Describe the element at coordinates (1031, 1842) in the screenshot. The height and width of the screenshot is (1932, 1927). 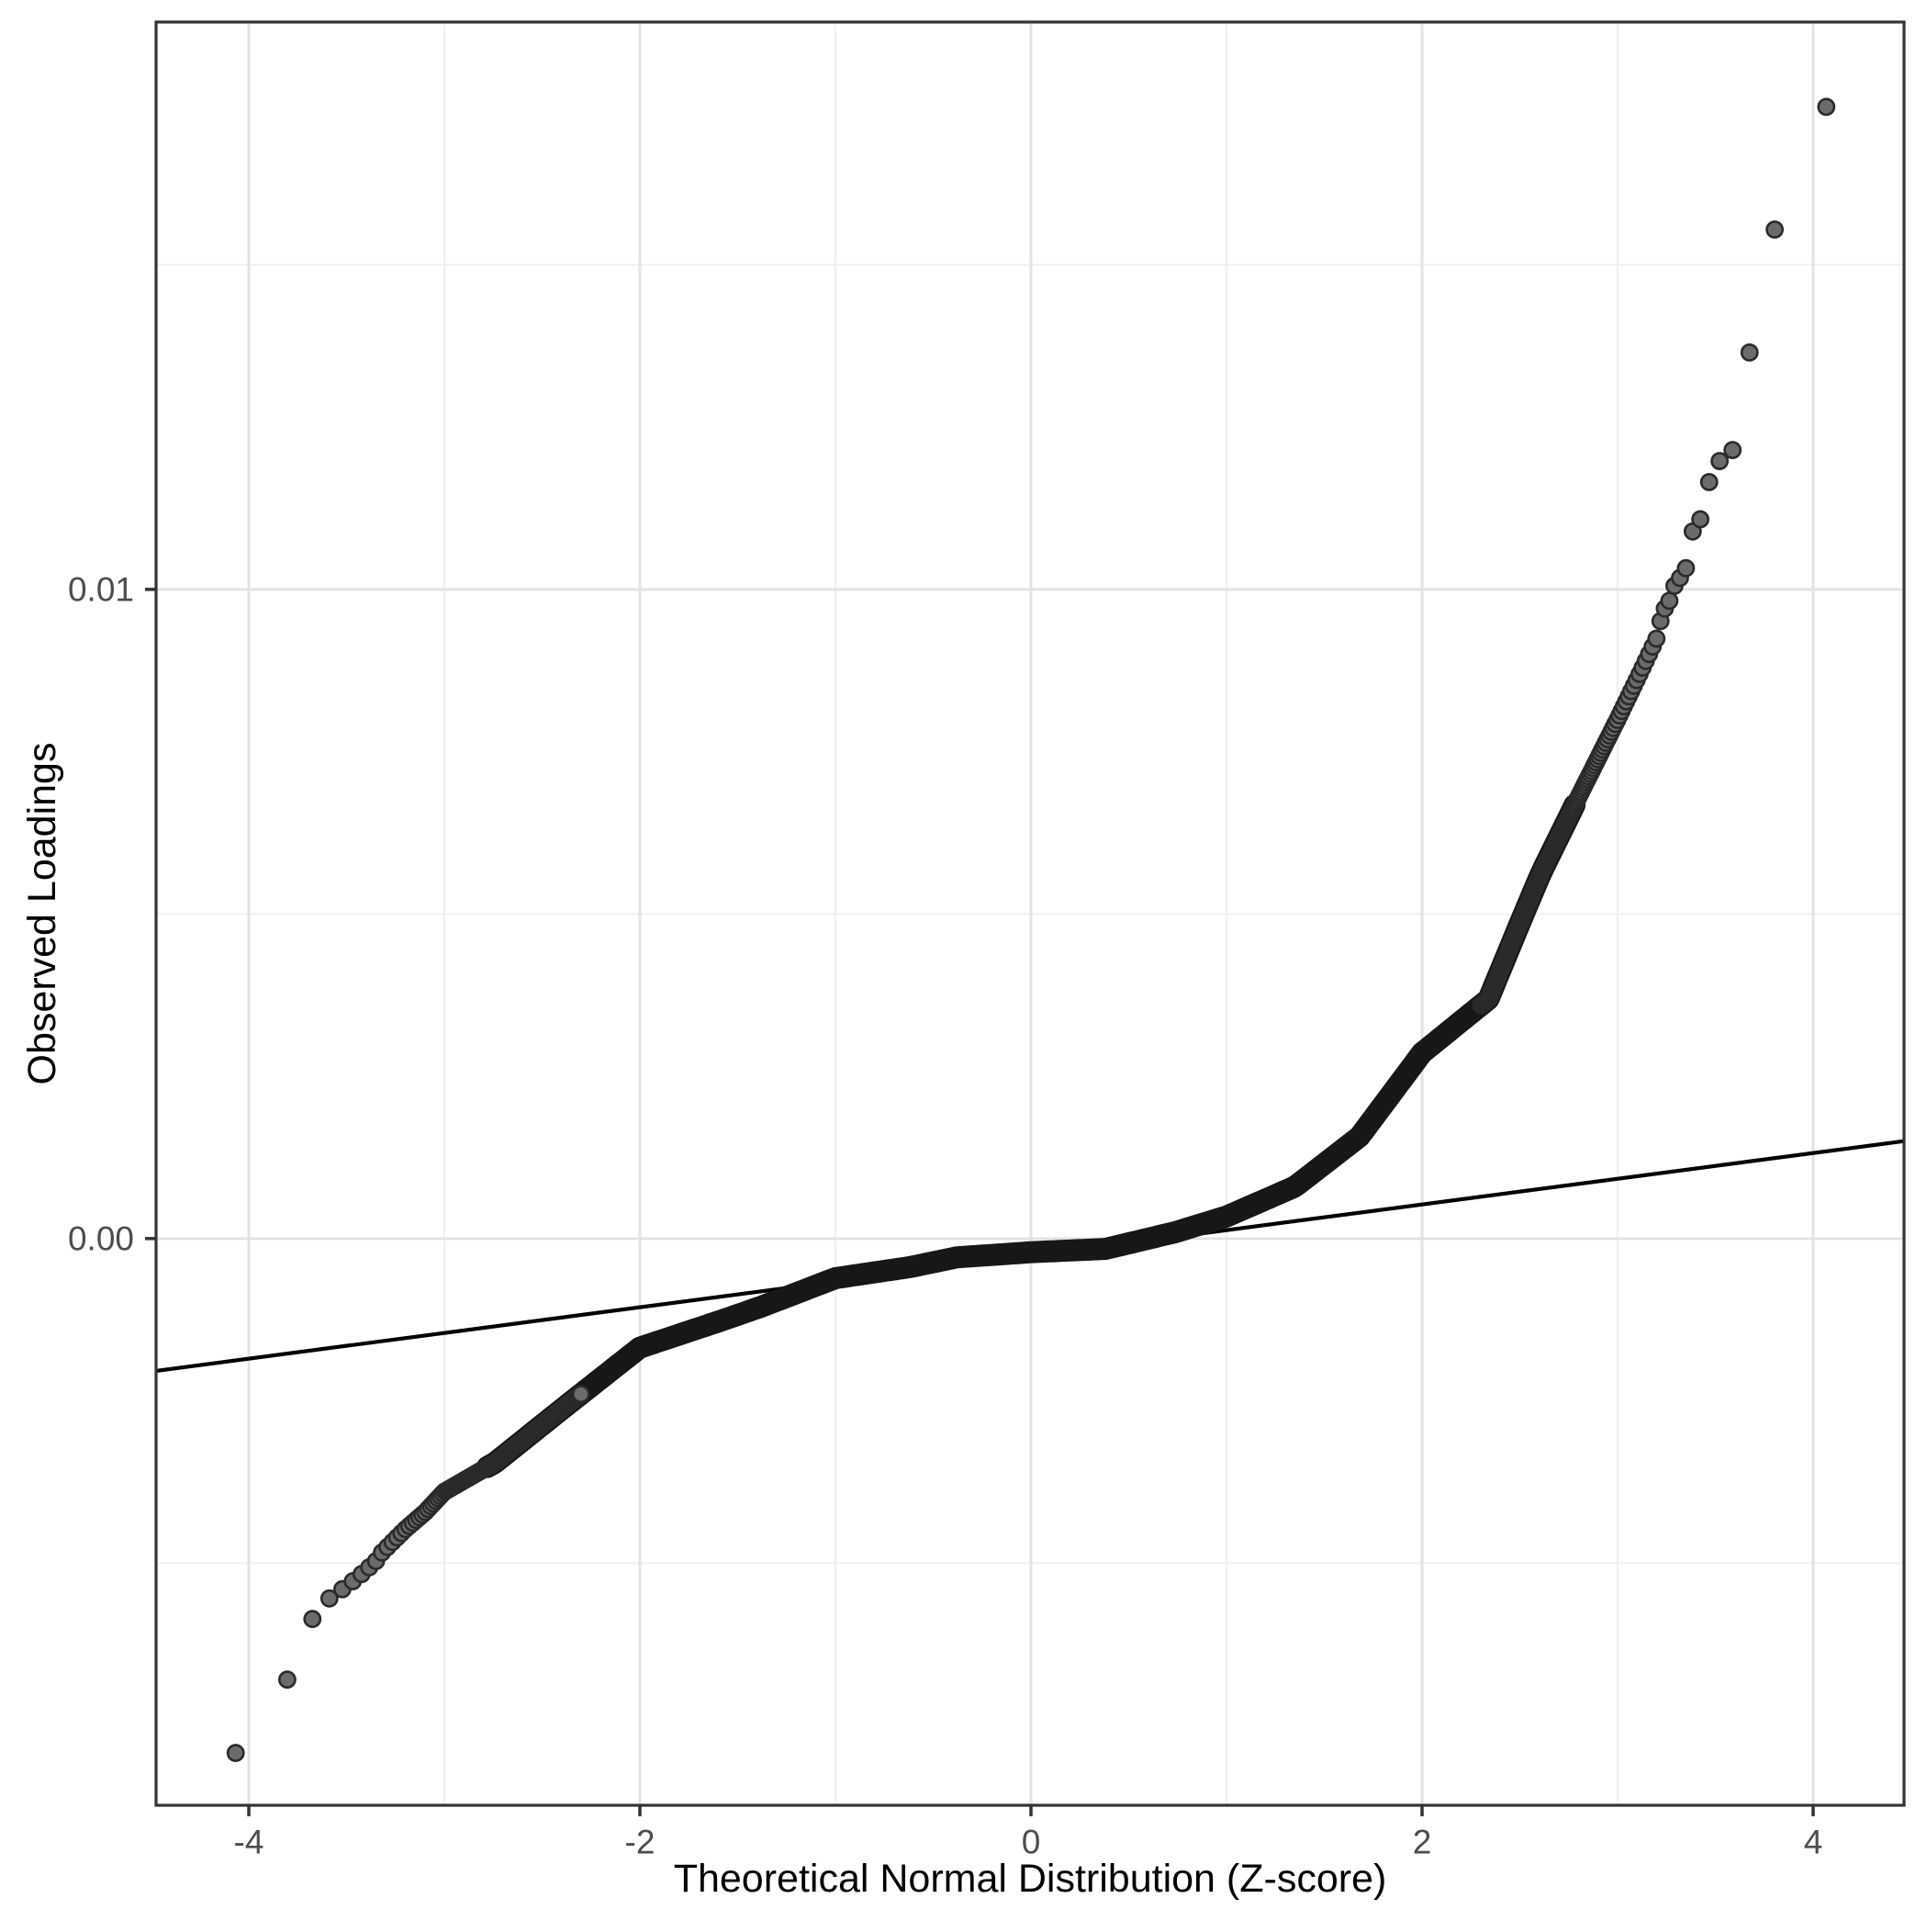
I see `x-tick-label: 0` at that location.